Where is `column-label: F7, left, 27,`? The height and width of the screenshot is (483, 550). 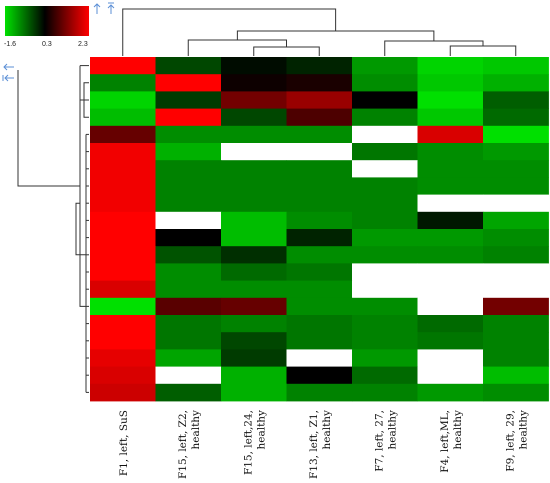 column-label: F7, left, 27, is located at coordinates (379, 441).